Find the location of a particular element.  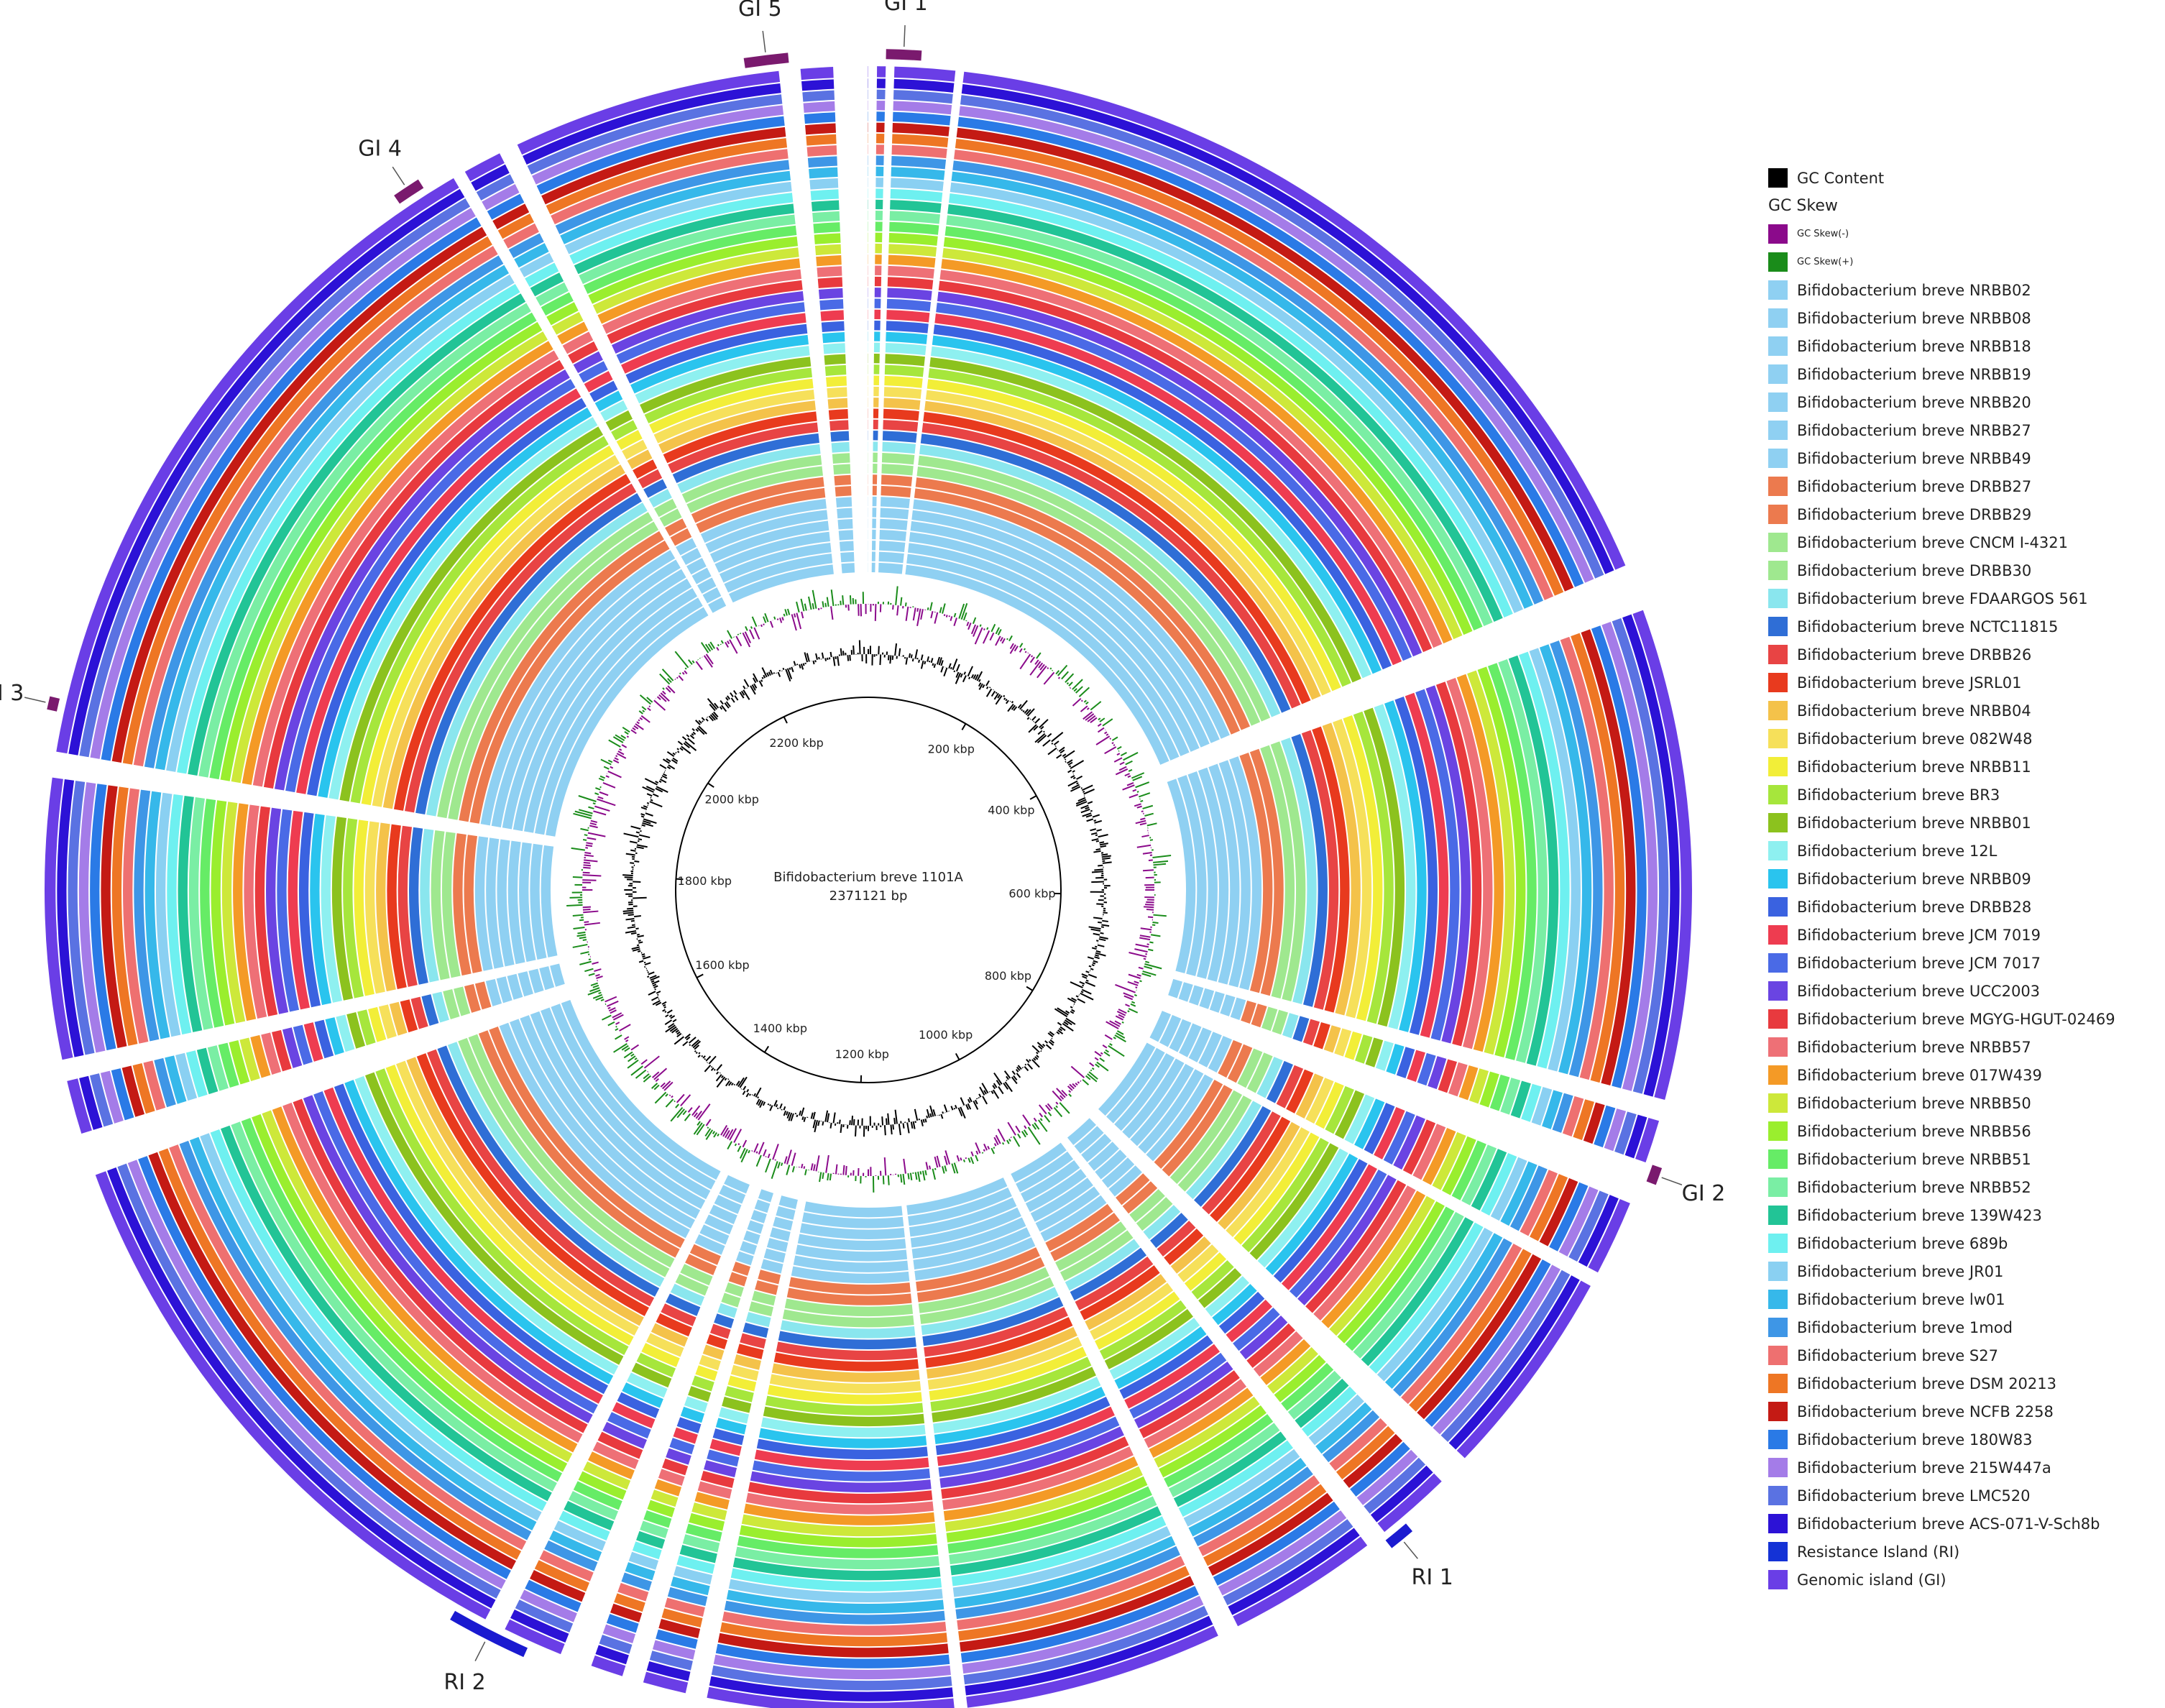

legend-label: GC Skew(-) is located at coordinates (1823, 234).